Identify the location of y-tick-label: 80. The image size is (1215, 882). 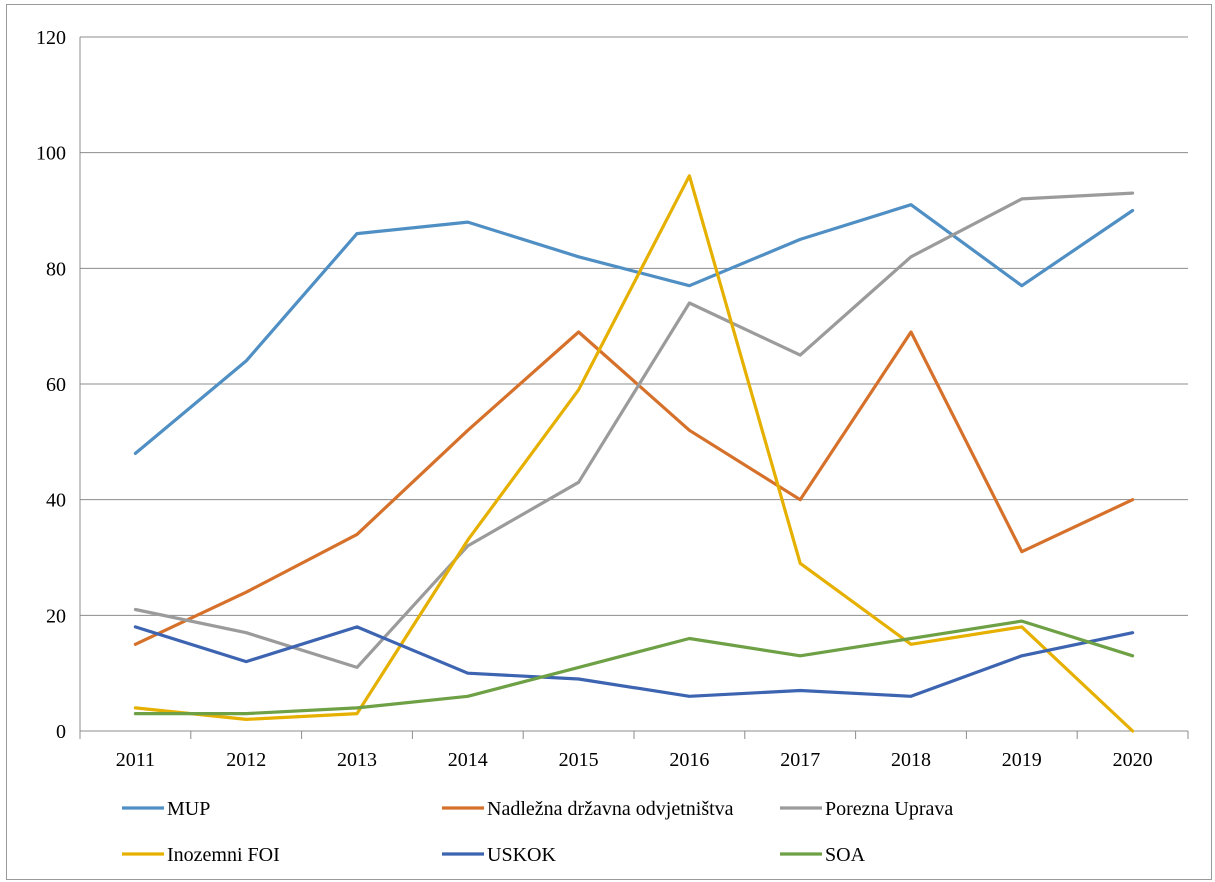
(56, 269).